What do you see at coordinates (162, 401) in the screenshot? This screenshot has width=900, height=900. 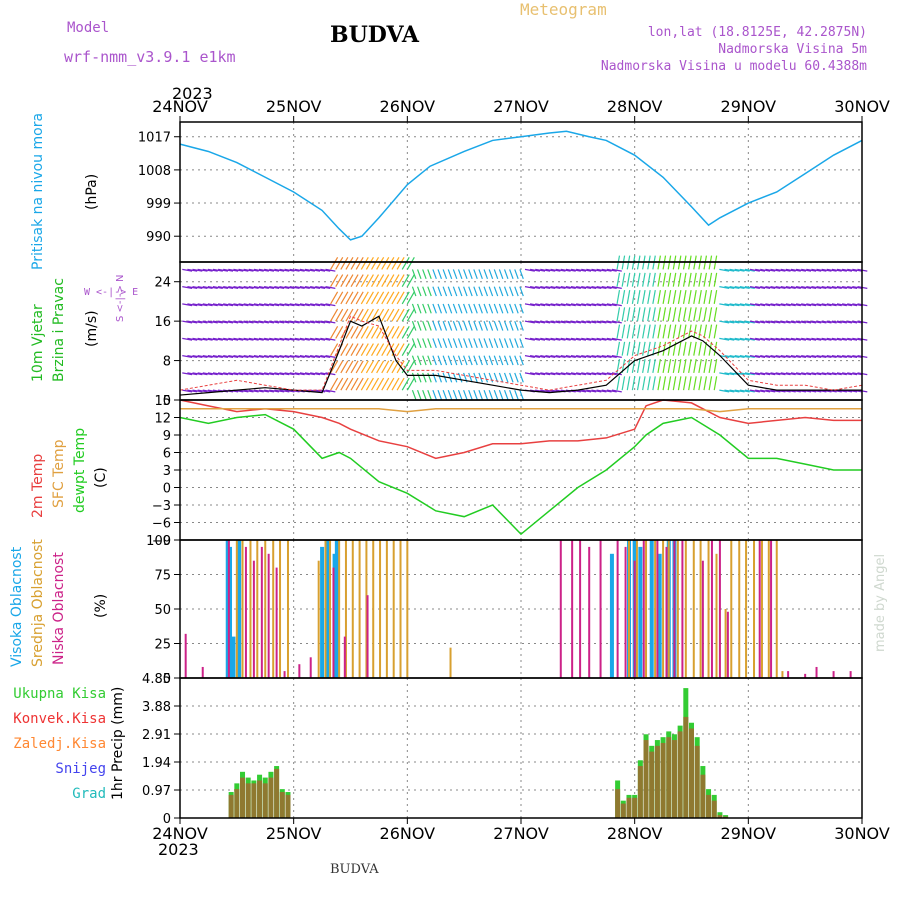 I see `temp-ytick-label: 15` at bounding box center [162, 401].